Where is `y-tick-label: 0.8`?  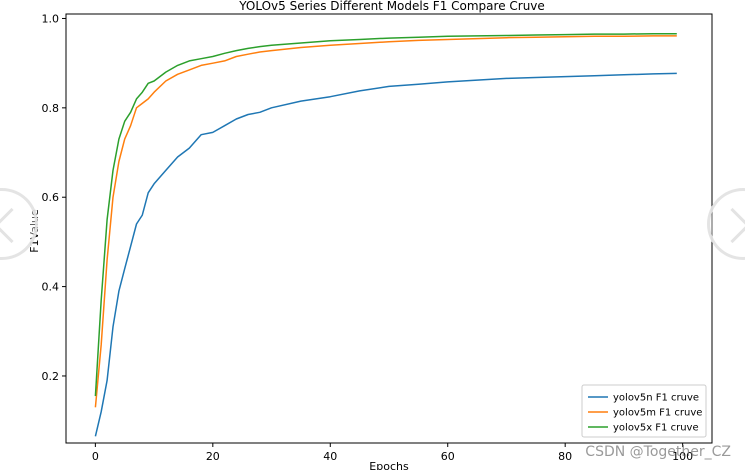
y-tick-label: 0.8 is located at coordinates (51, 108).